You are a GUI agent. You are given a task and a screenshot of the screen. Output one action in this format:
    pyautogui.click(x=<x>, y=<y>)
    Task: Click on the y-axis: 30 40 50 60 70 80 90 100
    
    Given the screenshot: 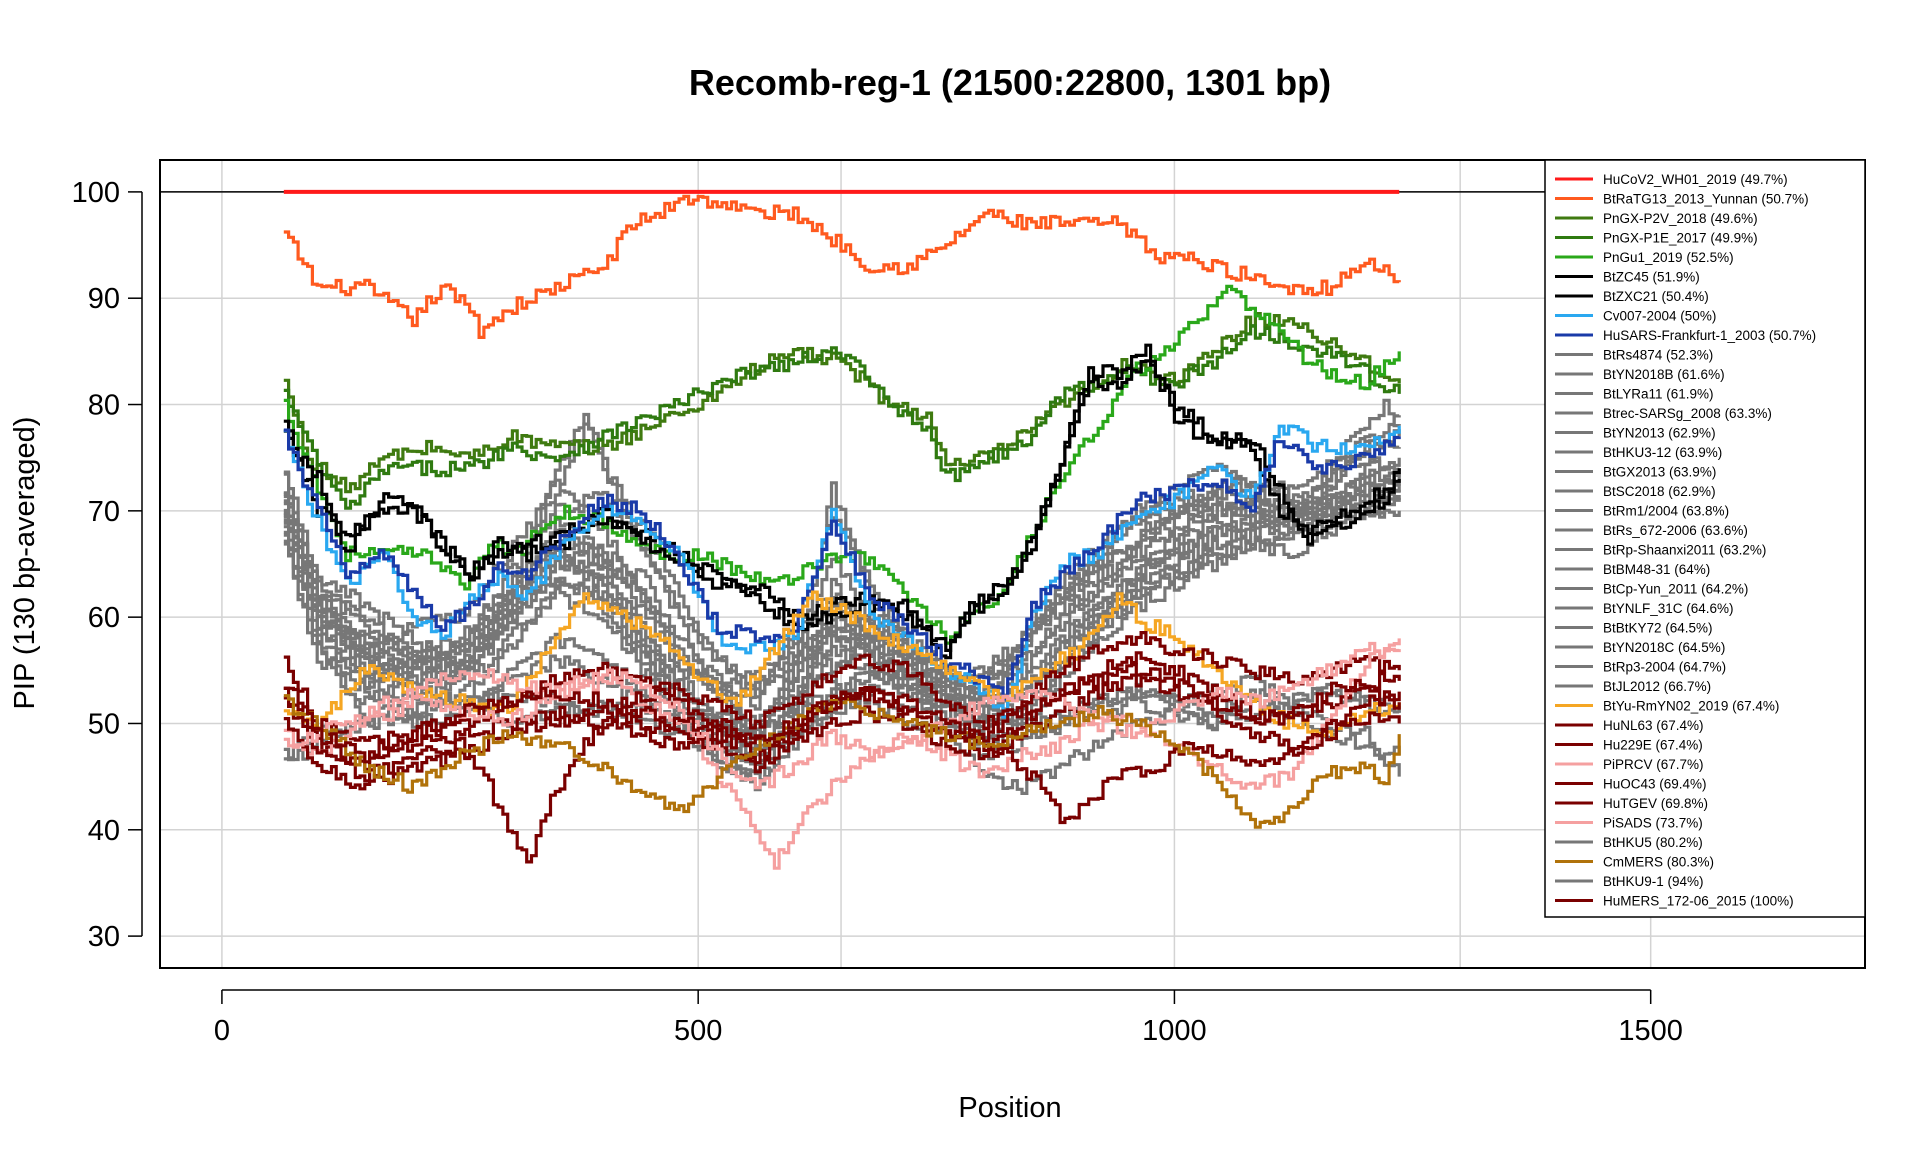 What is the action you would take?
    pyautogui.click(x=107, y=565)
    